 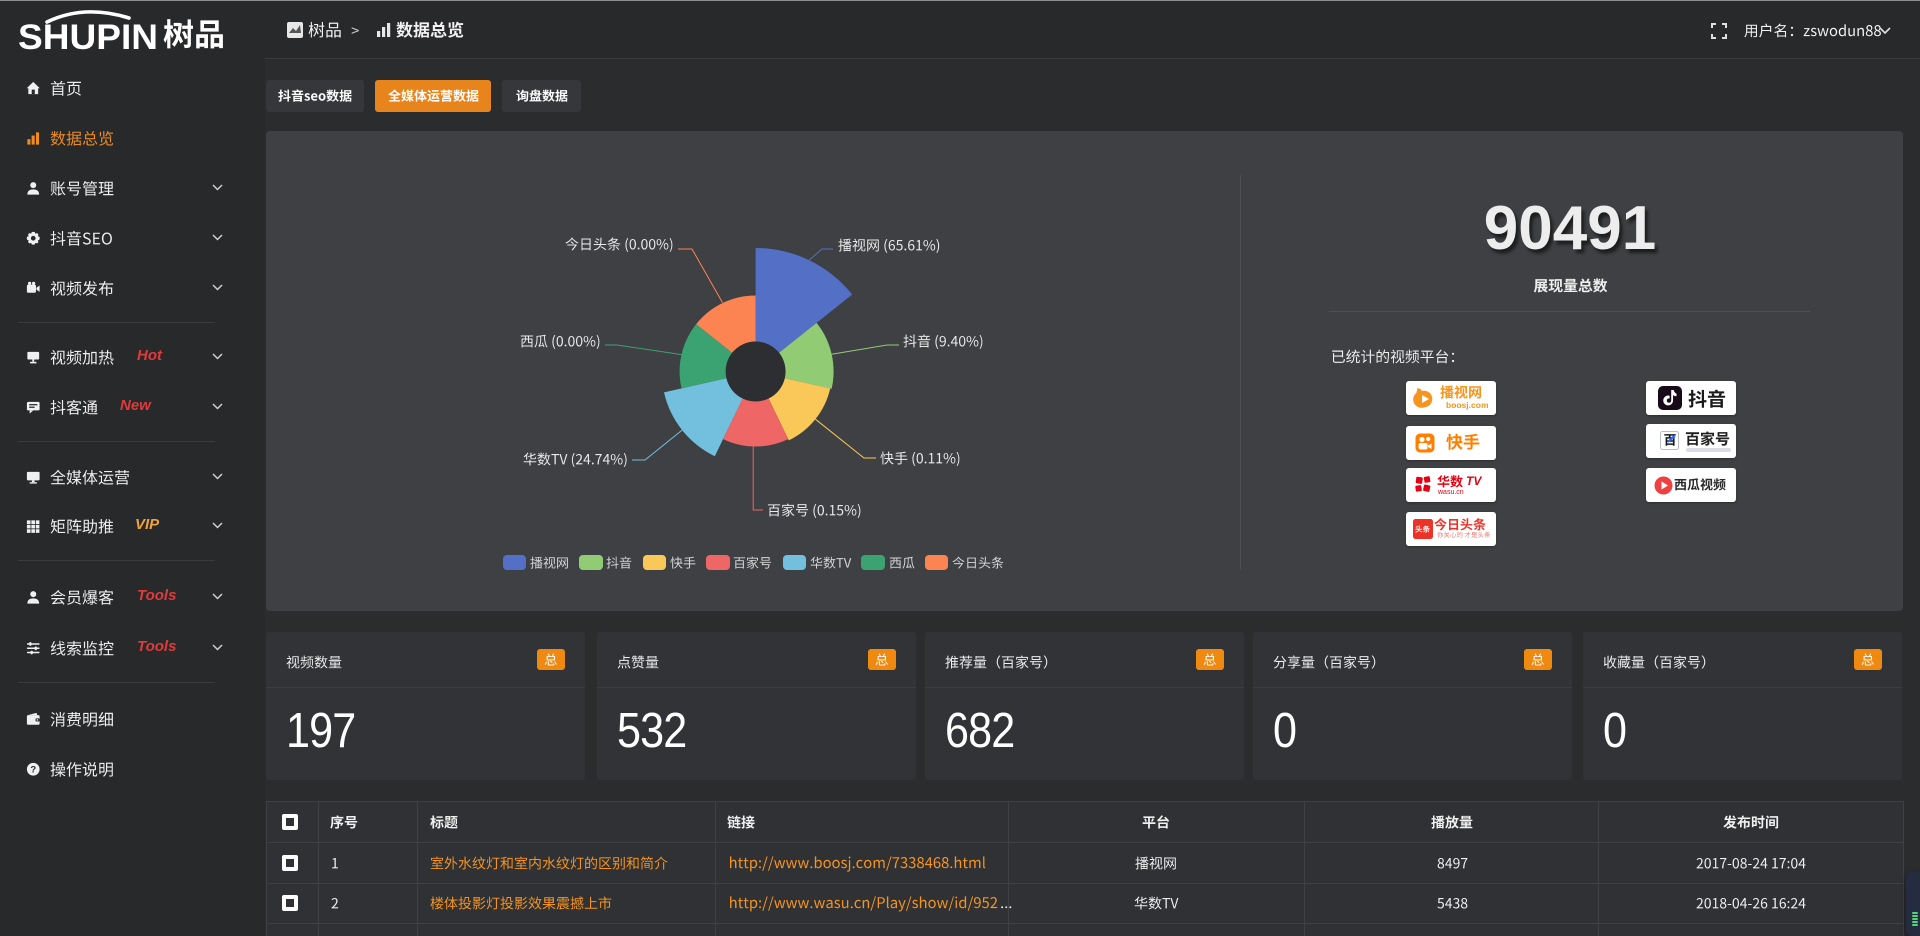 What do you see at coordinates (88, 37) in the screenshot?
I see `svg-text: SHUPIN` at bounding box center [88, 37].